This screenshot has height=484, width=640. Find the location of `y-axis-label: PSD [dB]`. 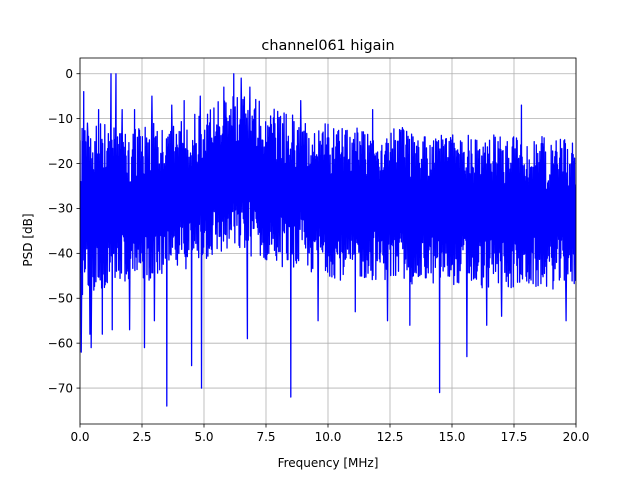

y-axis-label: PSD [dB] is located at coordinates (28, 239).